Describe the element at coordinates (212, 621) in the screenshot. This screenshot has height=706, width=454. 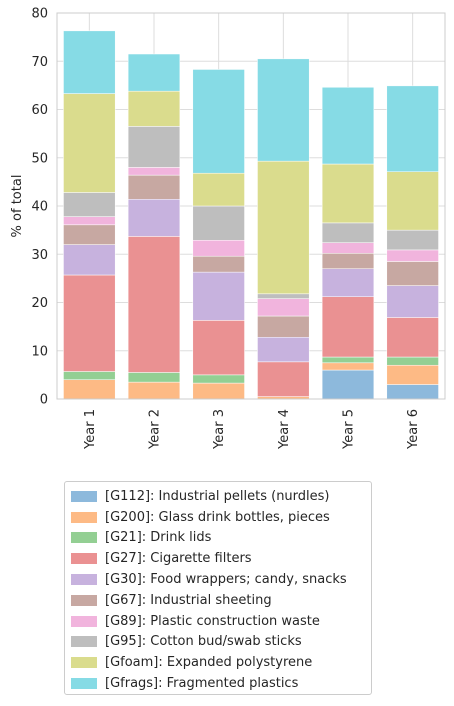
I see `legend-label: [G89]: Plastic construction waste` at that location.